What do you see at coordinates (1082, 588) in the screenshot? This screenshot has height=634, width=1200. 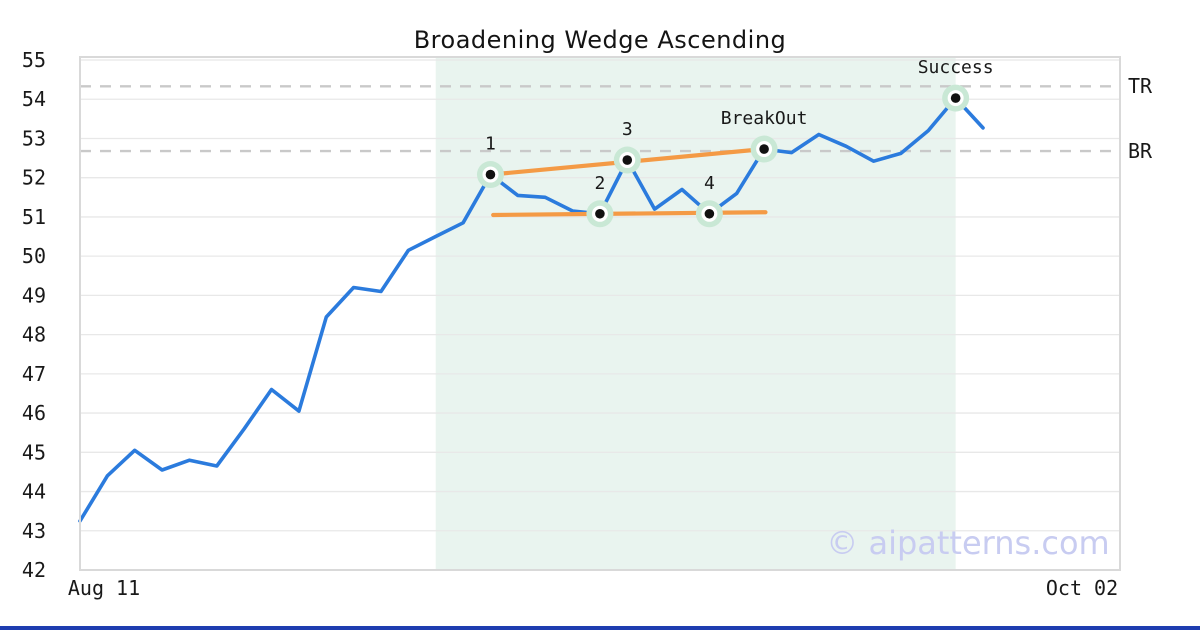 I see `x-tick-label-end: Oct 02` at bounding box center [1082, 588].